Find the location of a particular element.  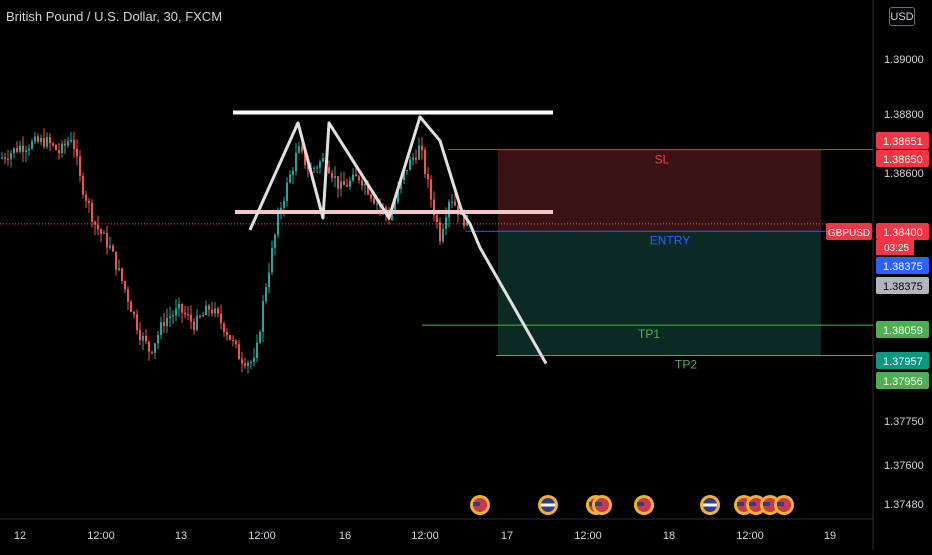

y-tick-label: 1.37750 is located at coordinates (904, 422).